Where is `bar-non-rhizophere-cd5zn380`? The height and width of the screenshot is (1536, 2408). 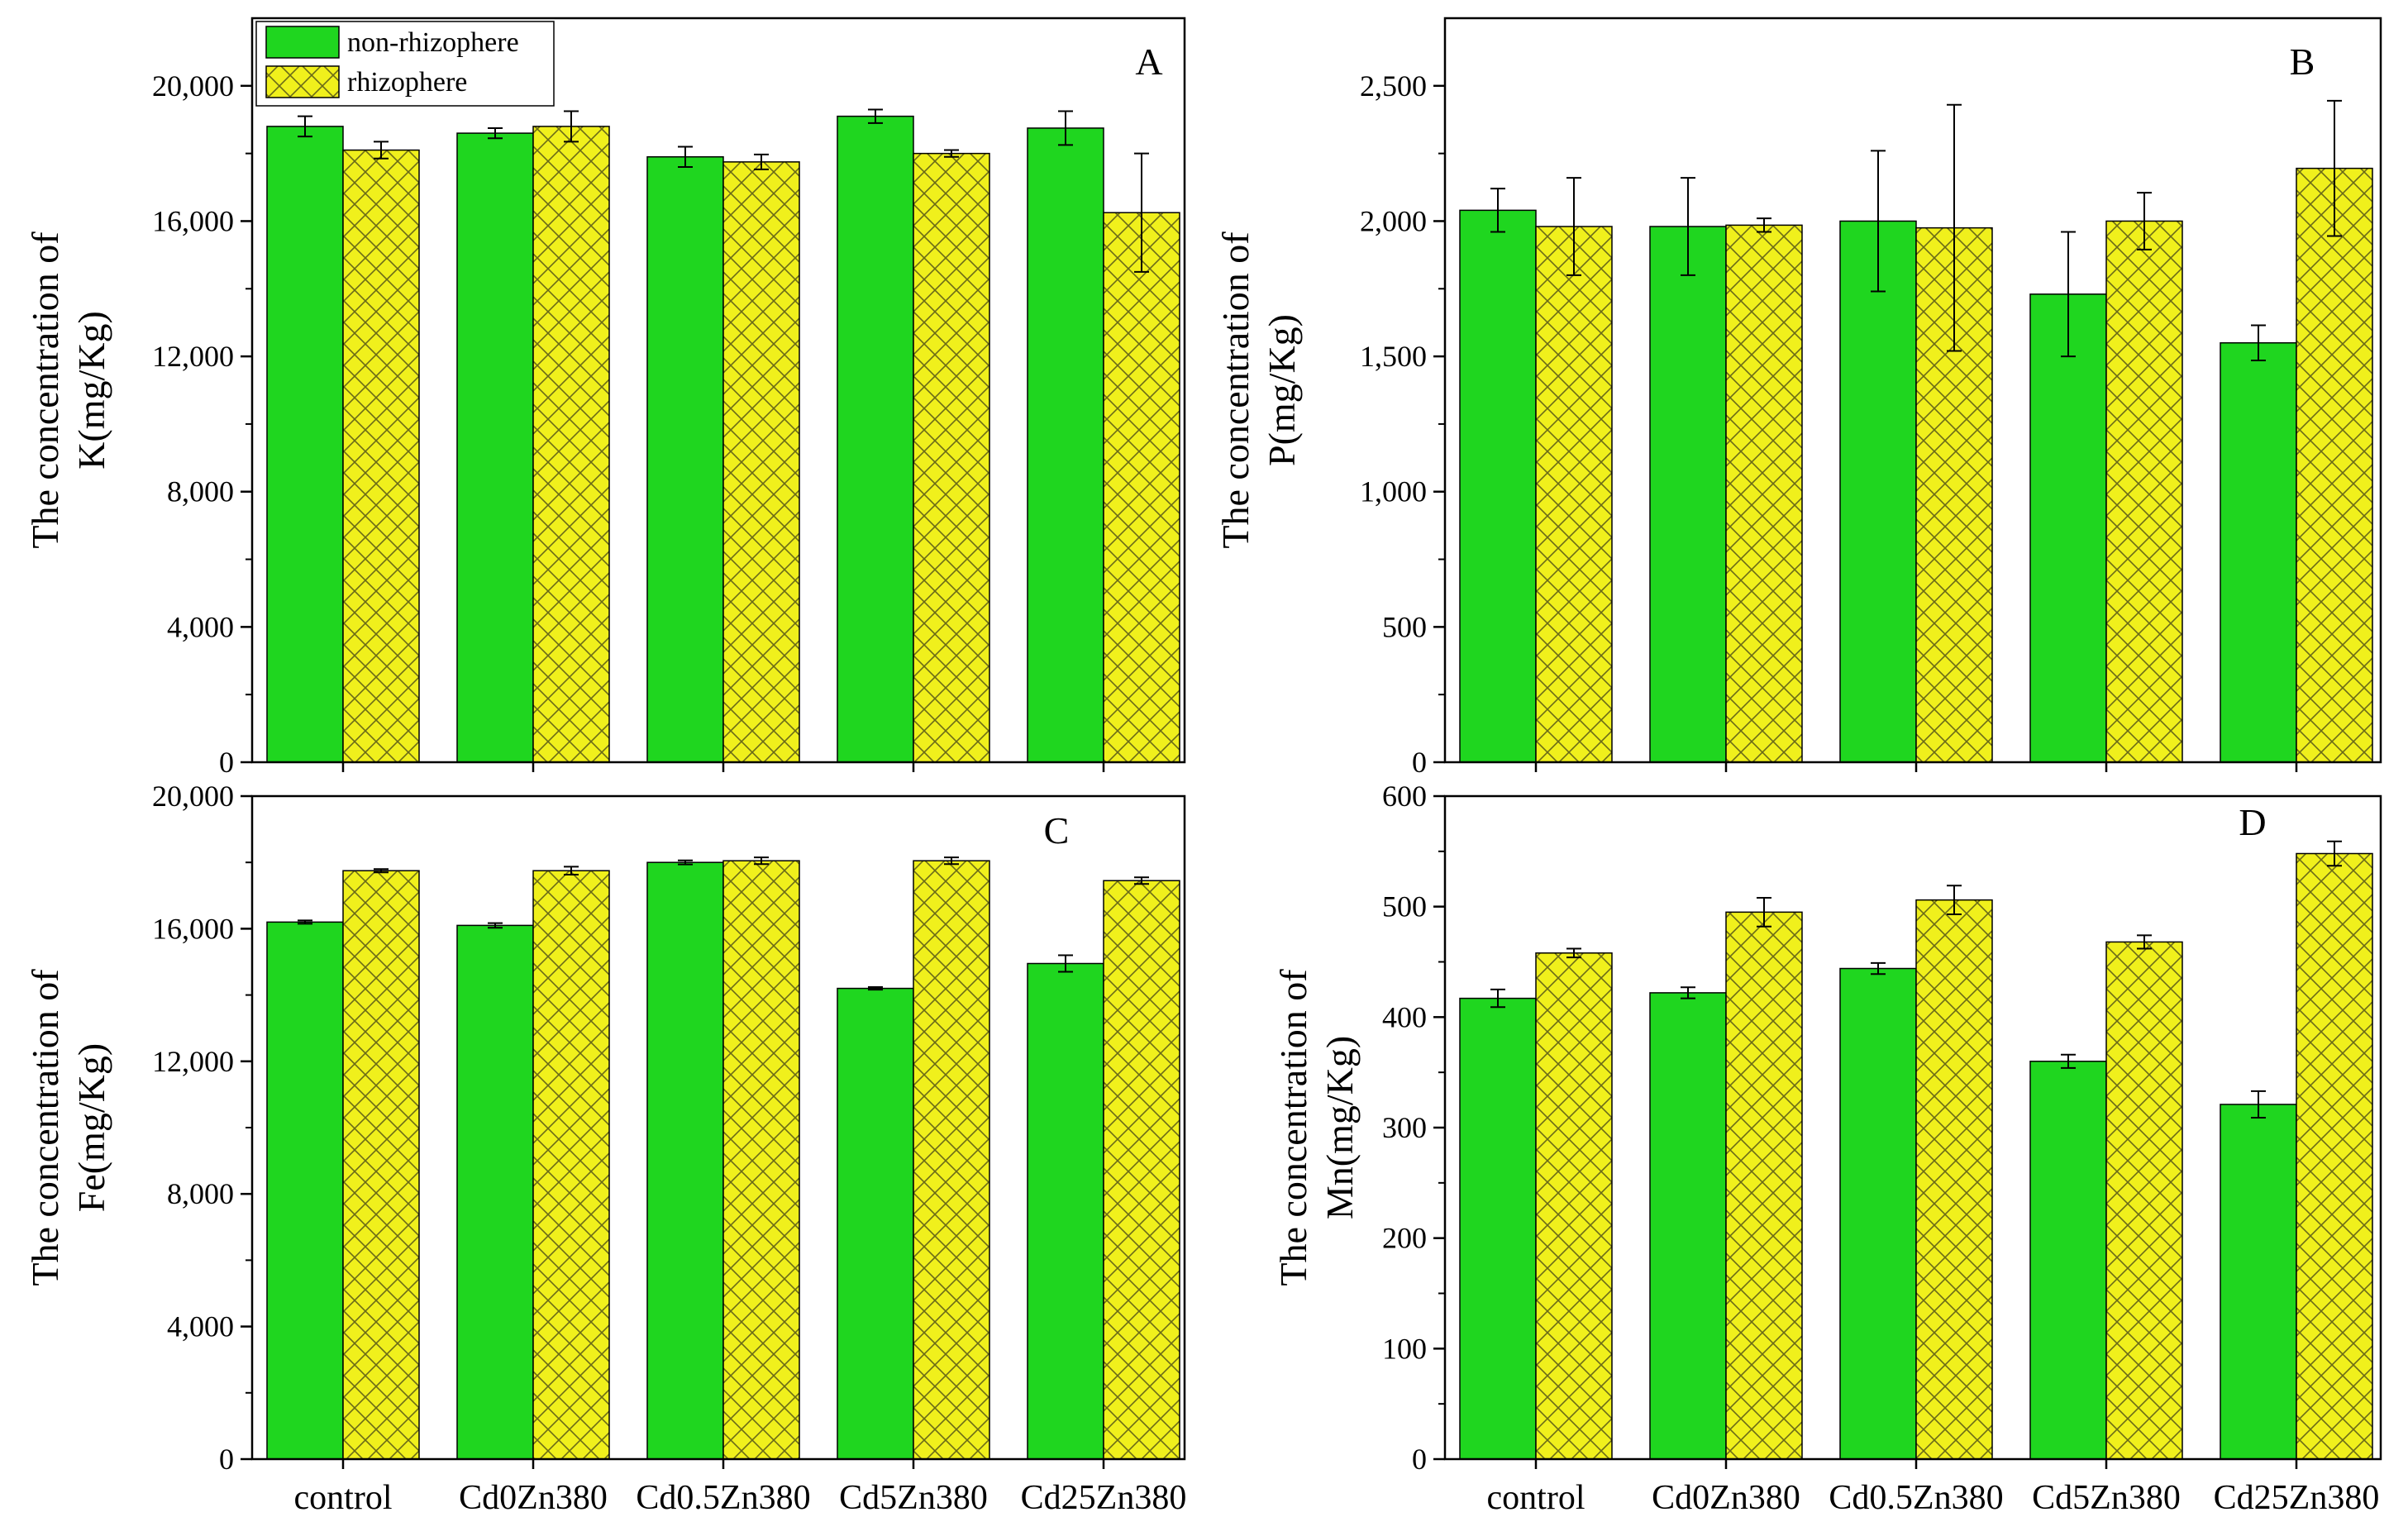
bar-non-rhizophere-cd5zn380 is located at coordinates (2068, 1261).